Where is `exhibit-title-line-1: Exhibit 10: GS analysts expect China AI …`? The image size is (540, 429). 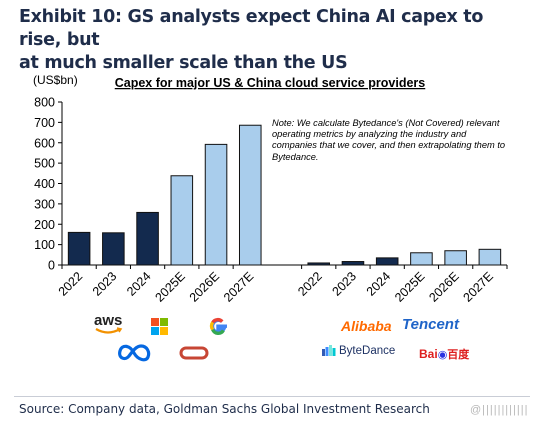
exhibit-title-line-1: Exhibit 10: GS analysts expect China AI … is located at coordinates (251, 28).